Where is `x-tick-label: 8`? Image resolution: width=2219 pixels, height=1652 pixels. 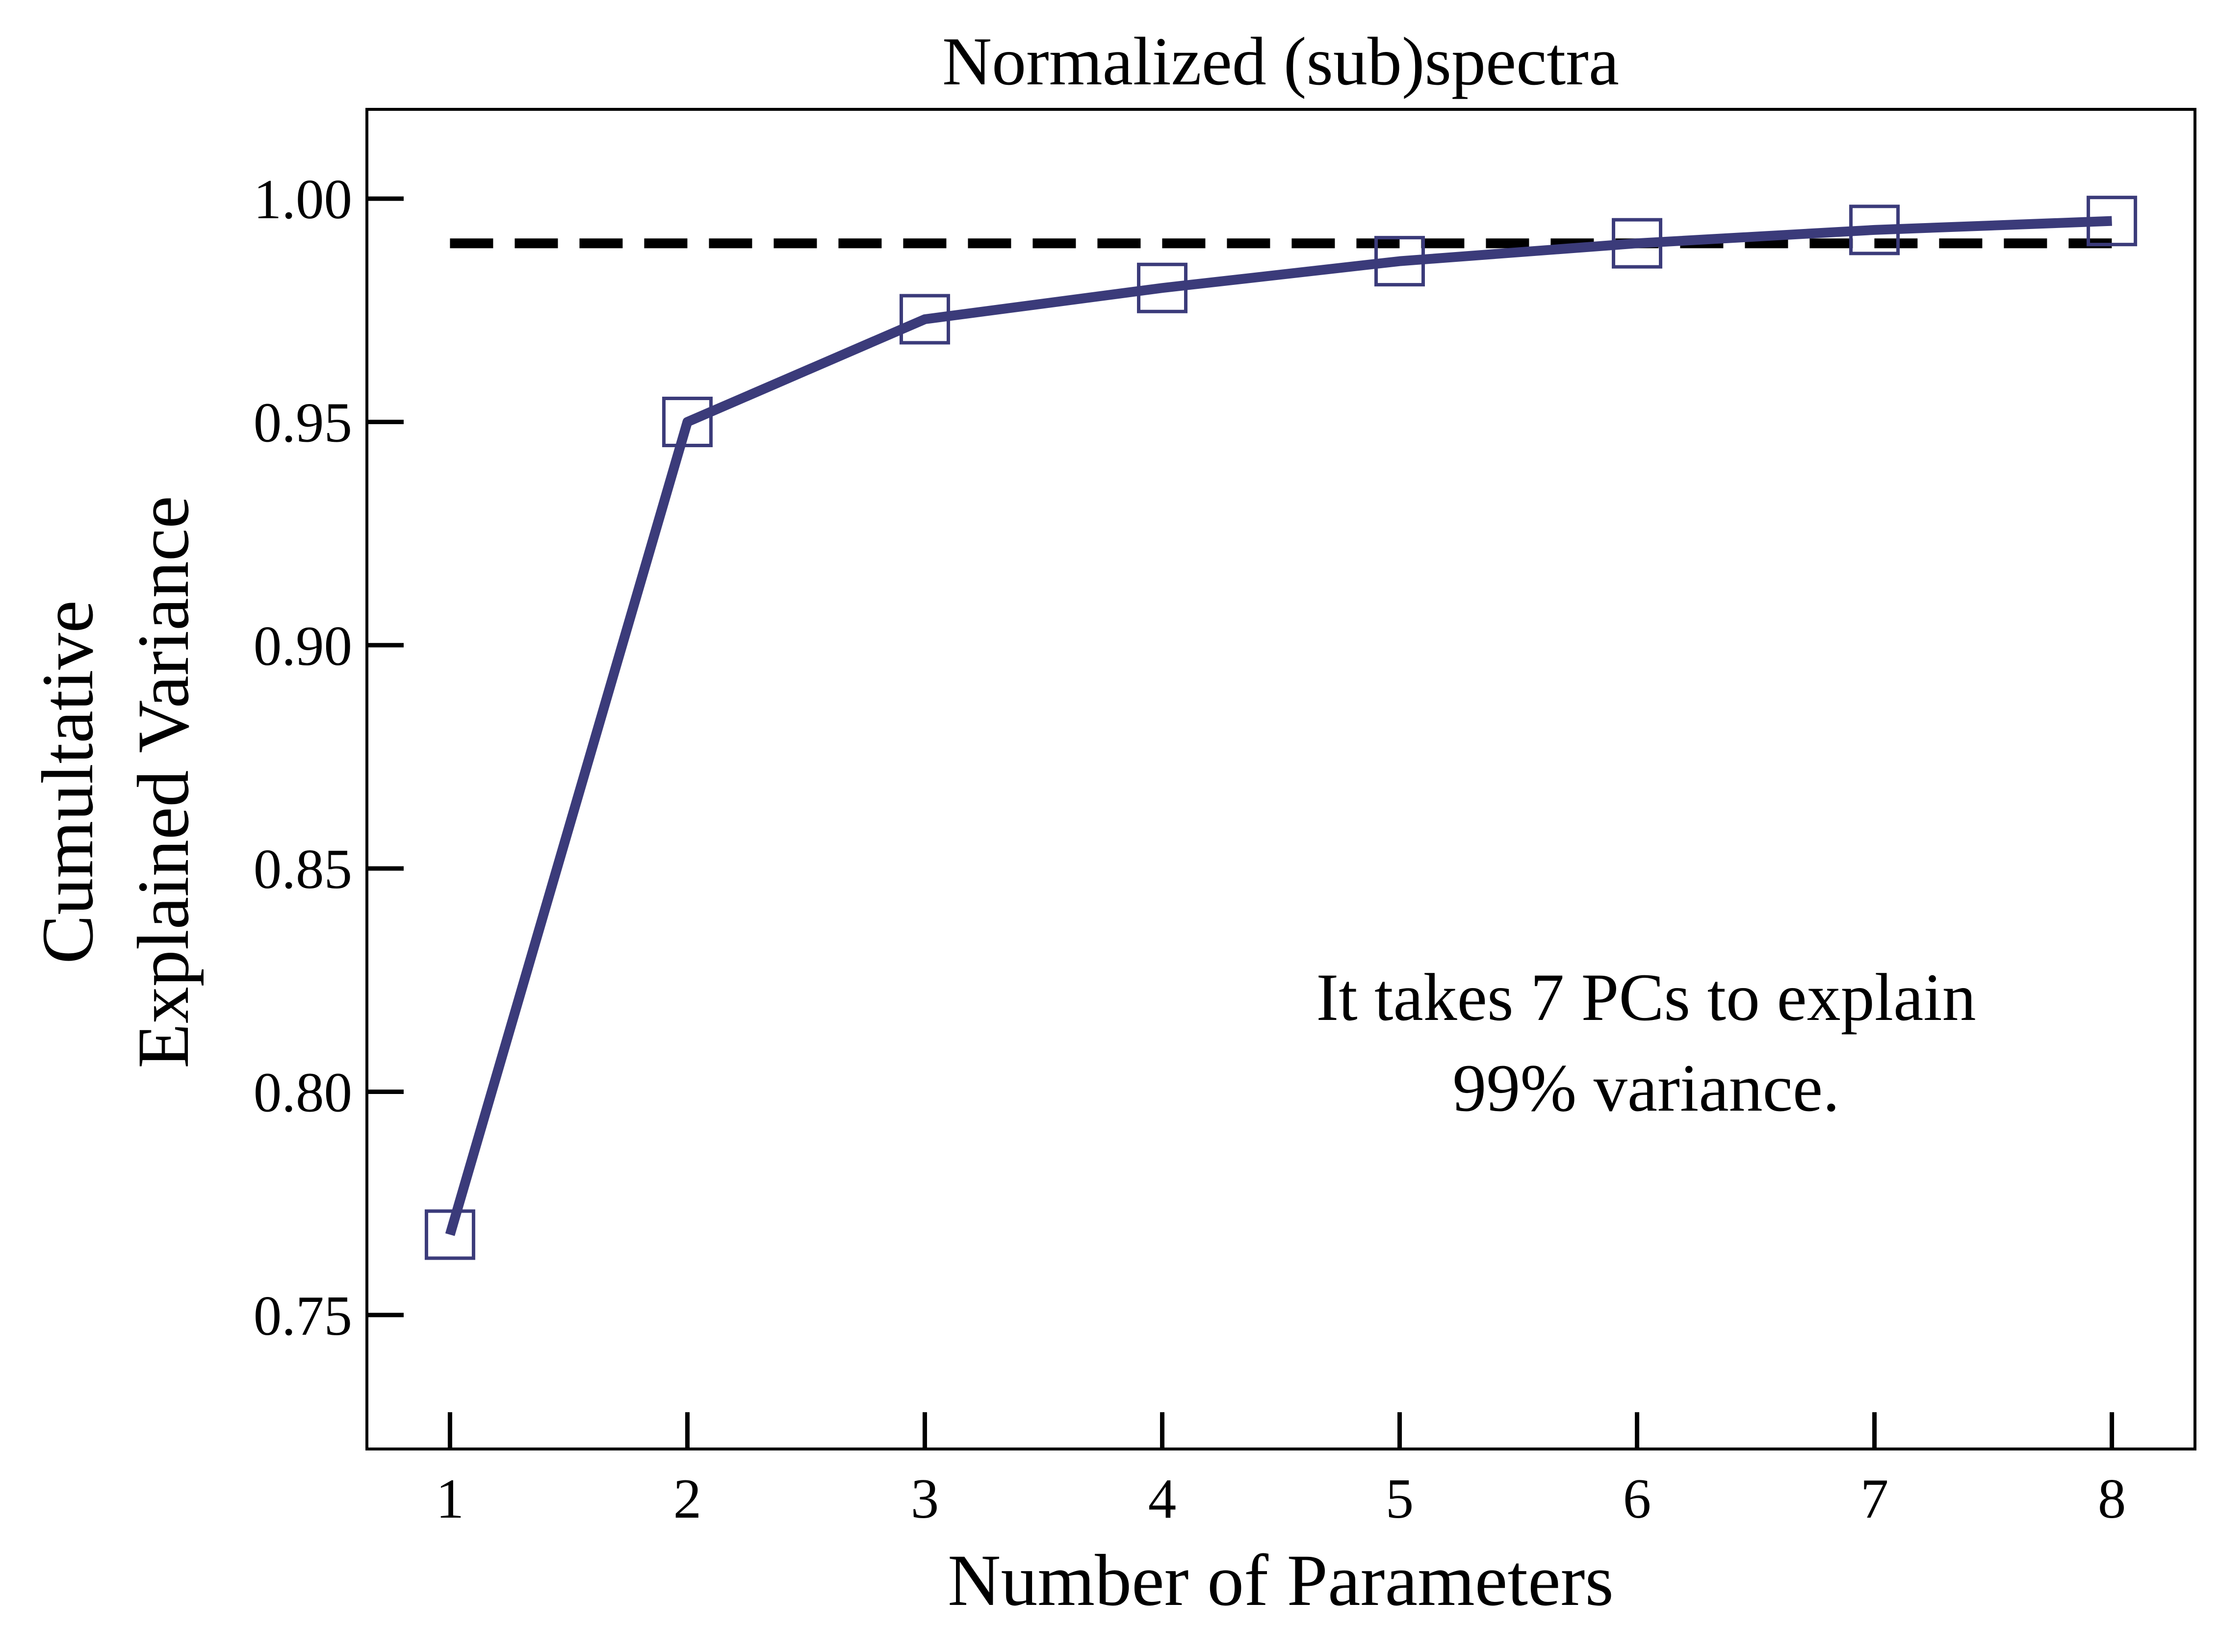
x-tick-label: 8 is located at coordinates (2112, 1499).